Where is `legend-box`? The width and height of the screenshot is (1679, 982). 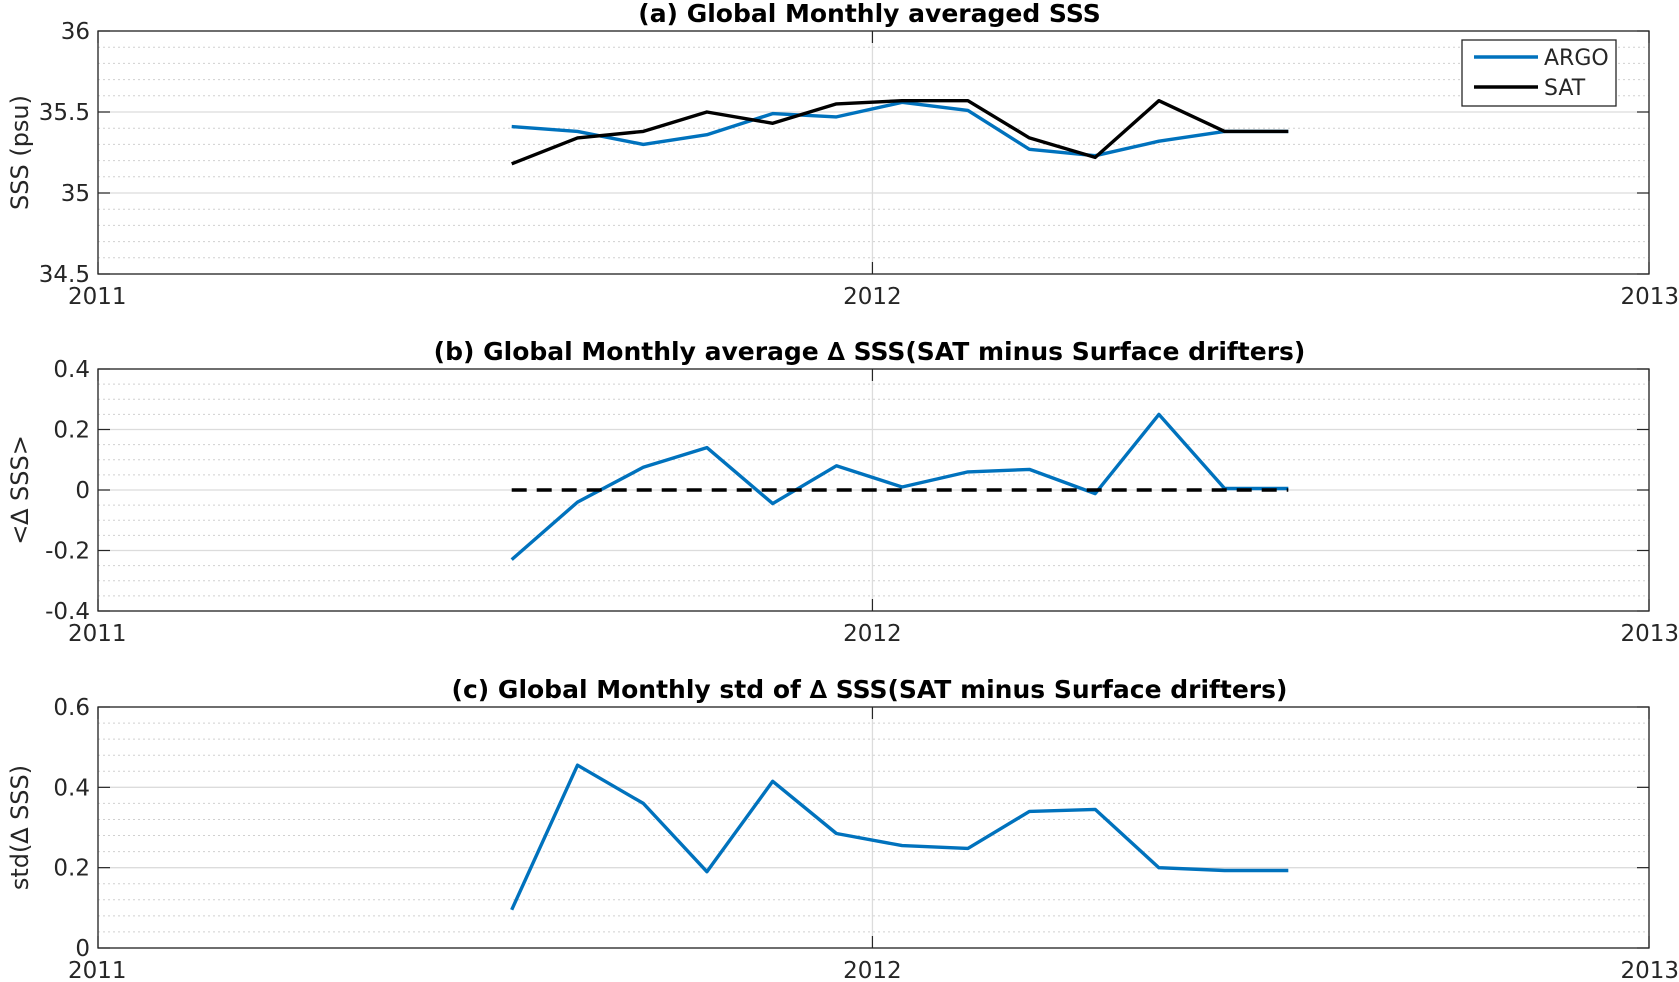
legend-box is located at coordinates (1539, 73).